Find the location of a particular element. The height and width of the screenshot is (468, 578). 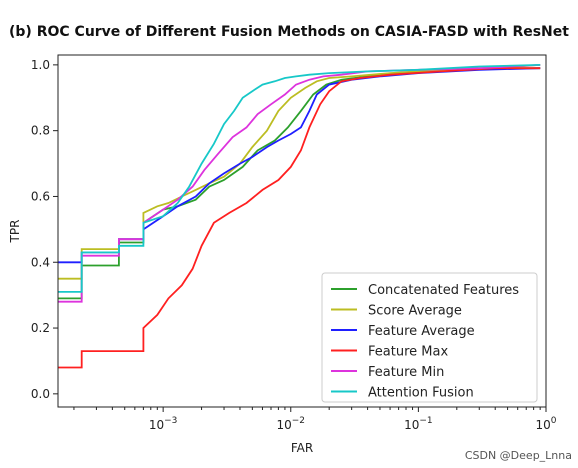

legend-entry-label: Feature Min is located at coordinates (406, 372).